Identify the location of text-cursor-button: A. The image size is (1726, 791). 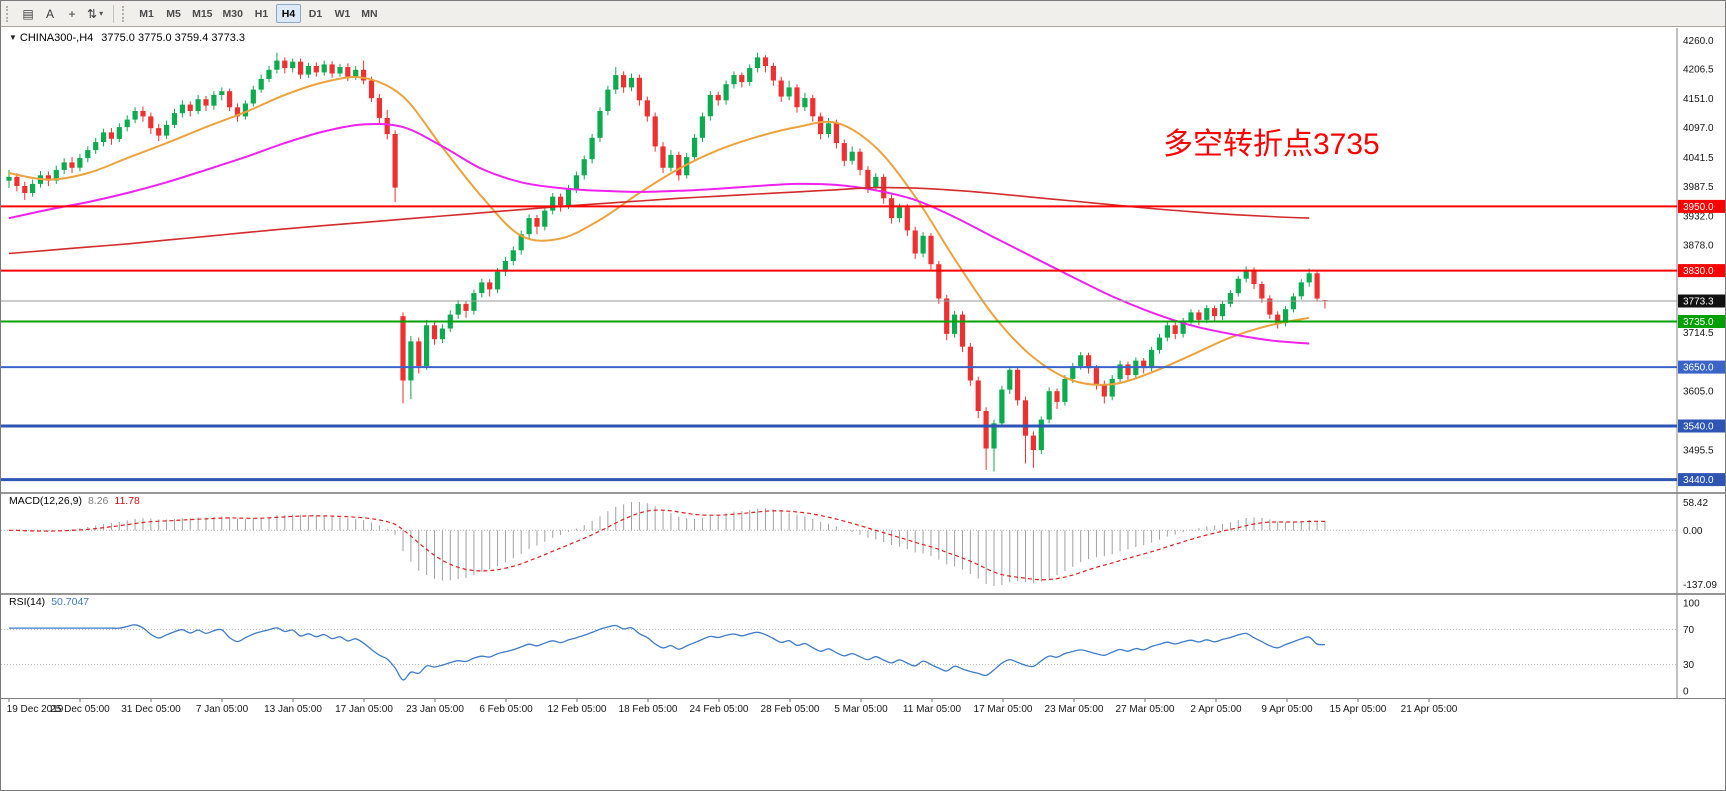
(50, 14).